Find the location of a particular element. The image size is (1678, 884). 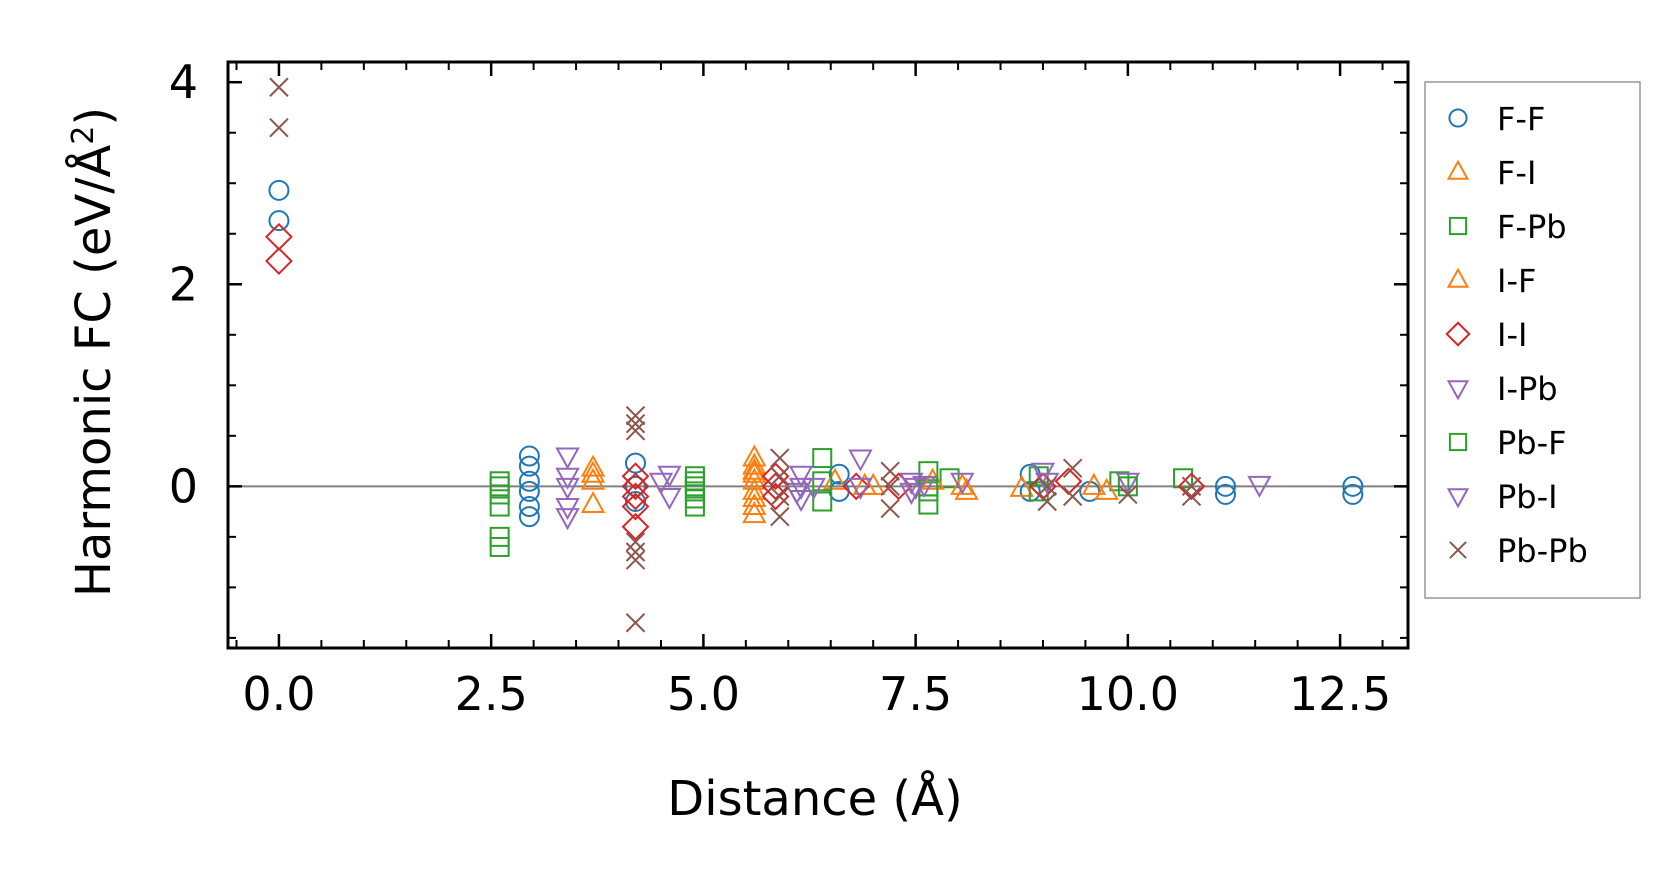

legend-label: F-F is located at coordinates (1521, 119).